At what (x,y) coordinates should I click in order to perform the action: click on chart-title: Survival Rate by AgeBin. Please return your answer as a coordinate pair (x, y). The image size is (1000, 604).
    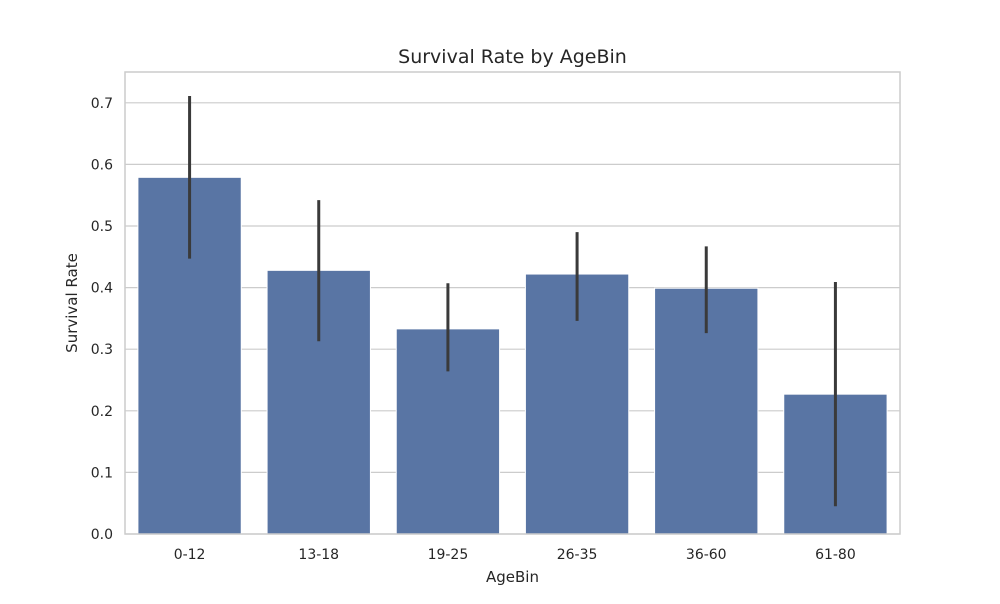
    Looking at the image, I should click on (512, 57).